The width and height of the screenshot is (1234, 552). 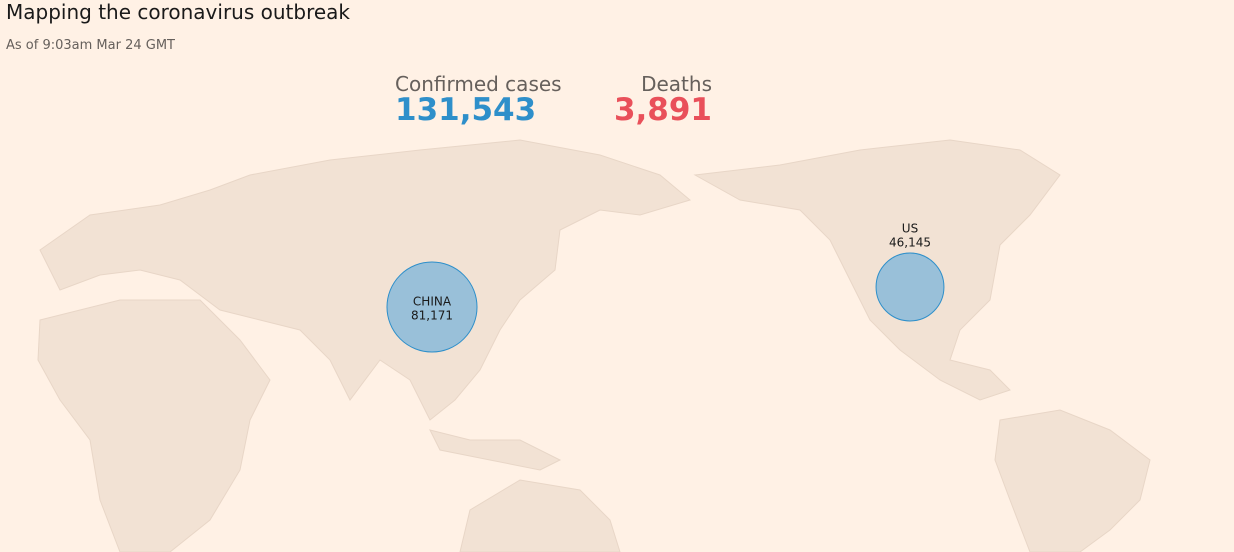 What do you see at coordinates (432, 316) in the screenshot?
I see `bubble-value: 81,171` at bounding box center [432, 316].